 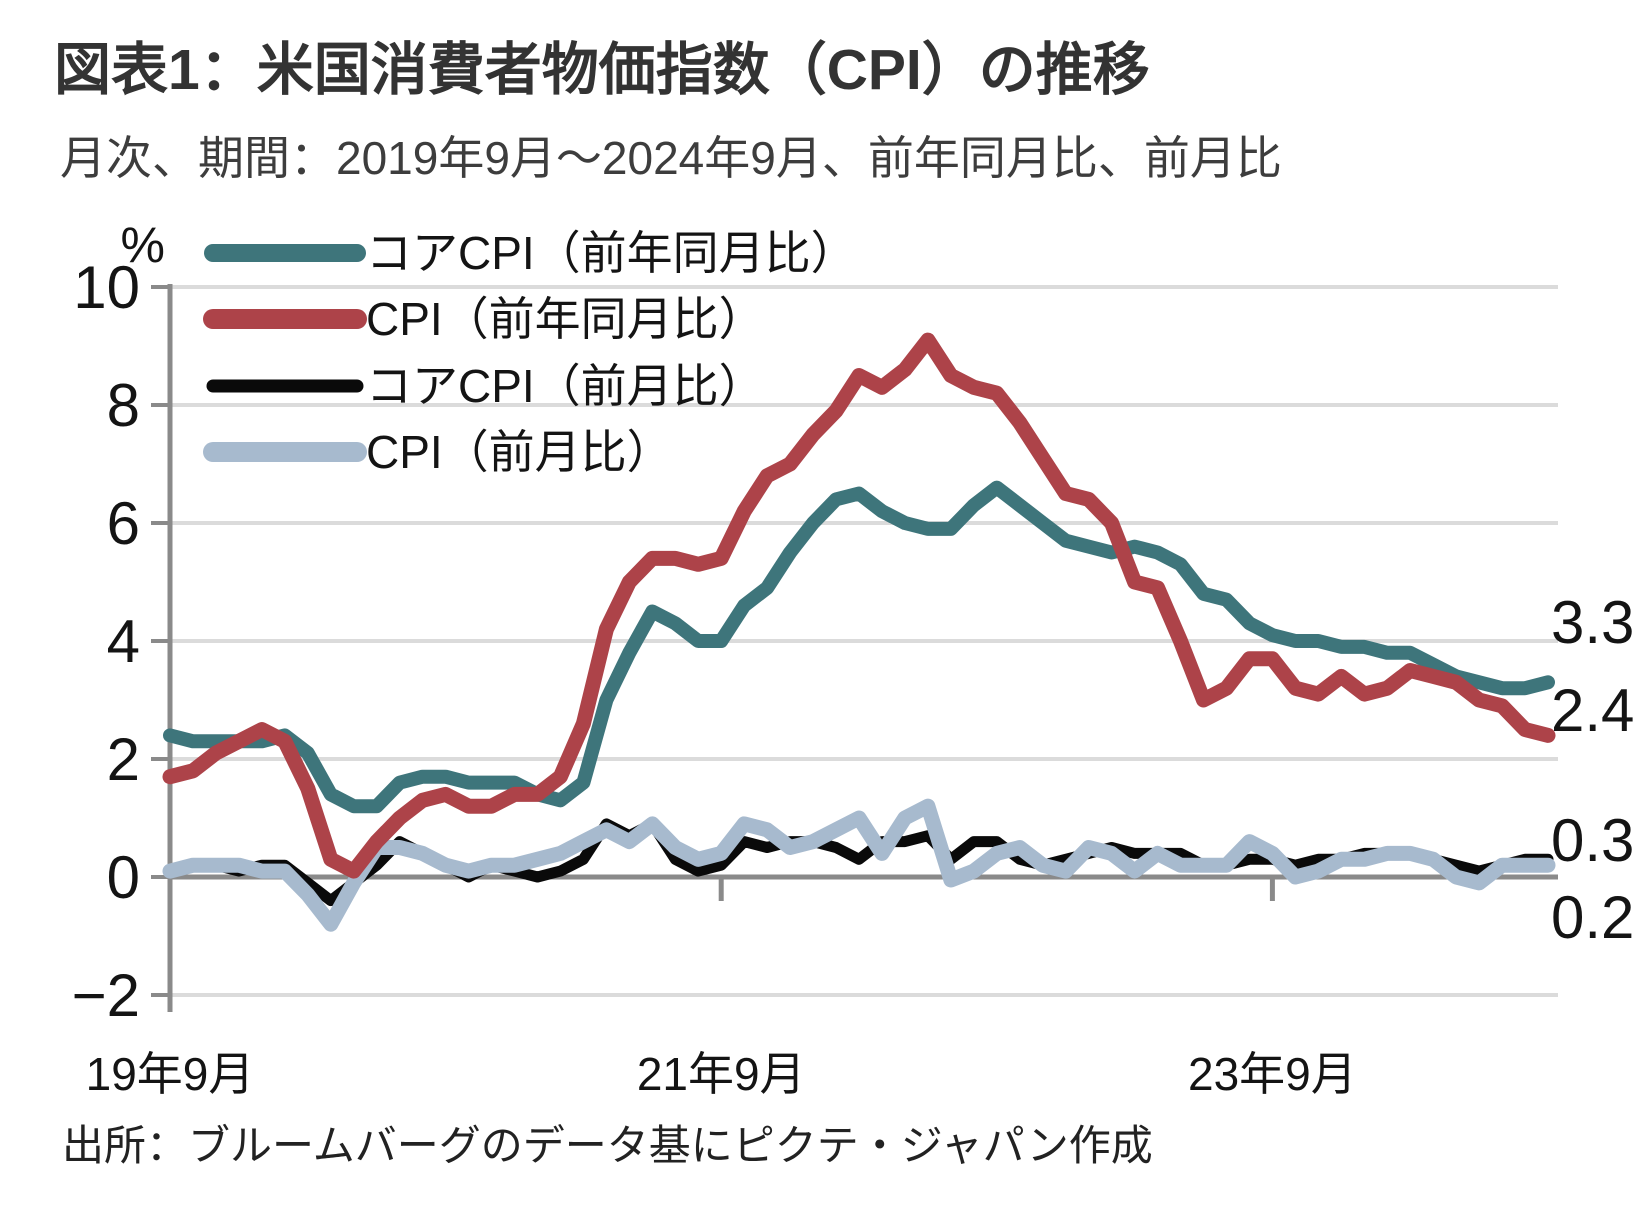 I want to click on y-tick-label: 10, so click(x=106, y=287).